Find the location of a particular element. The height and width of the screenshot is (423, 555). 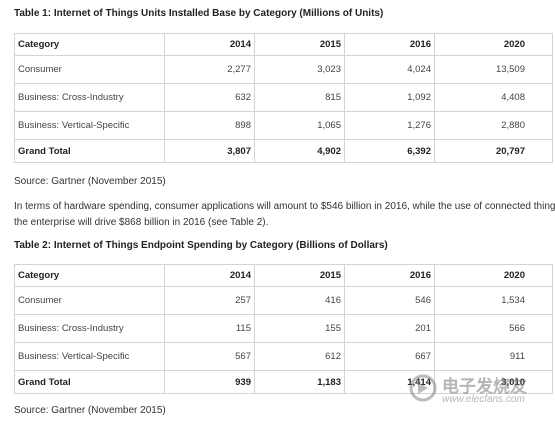

cell: 1,276 is located at coordinates (389, 125).